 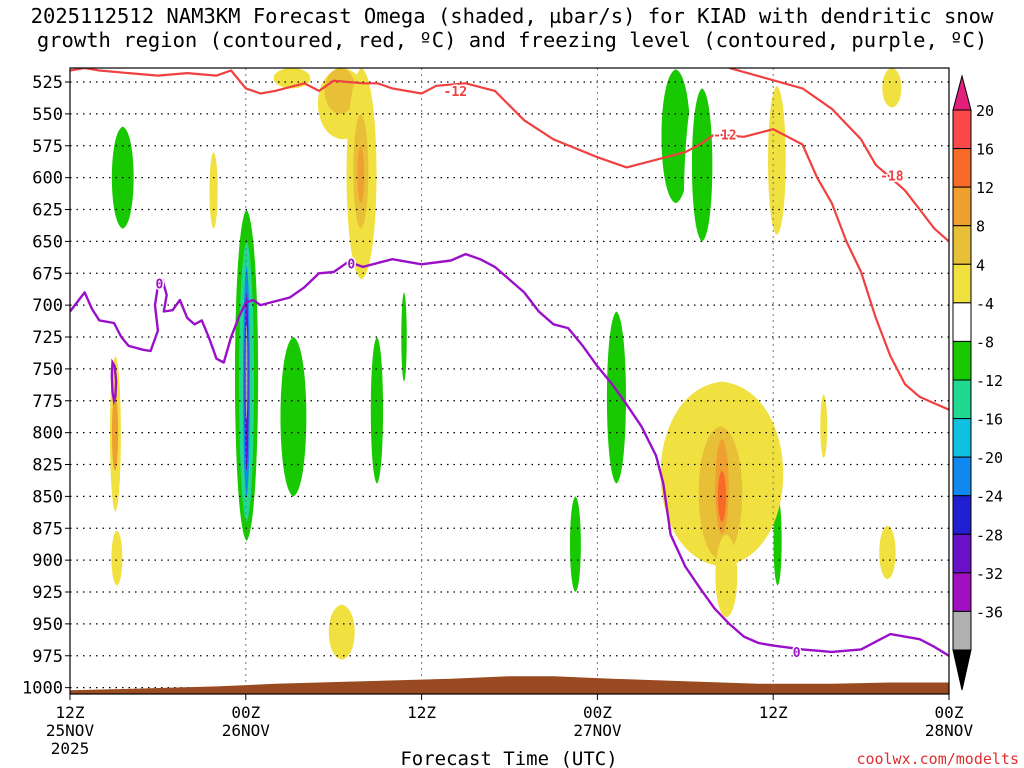 What do you see at coordinates (47, 402) in the screenshot?
I see `y-tick-label: 775` at bounding box center [47, 402].